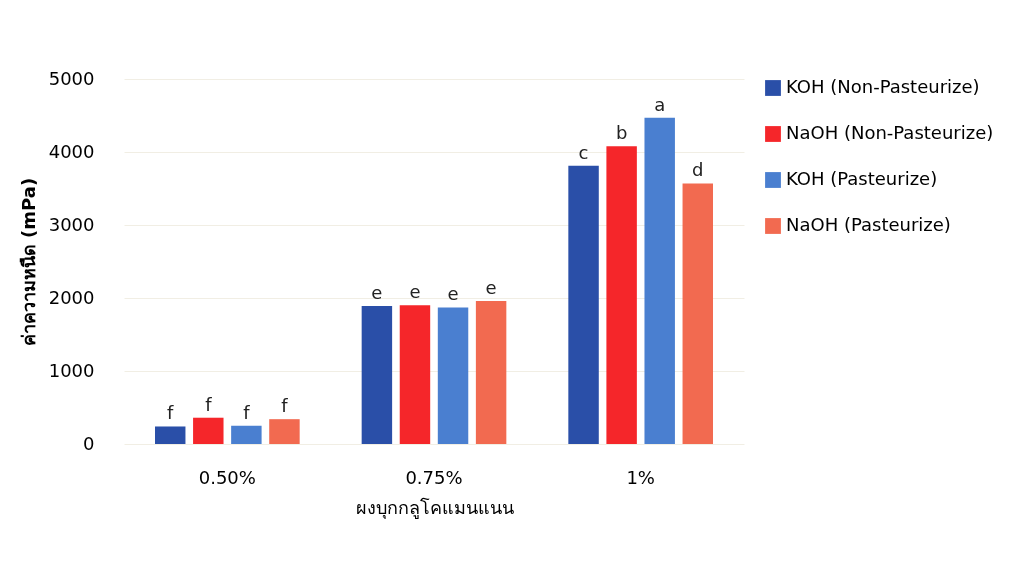  Describe the element at coordinates (71, 151) in the screenshot. I see `y-tick-label: 4000` at that location.